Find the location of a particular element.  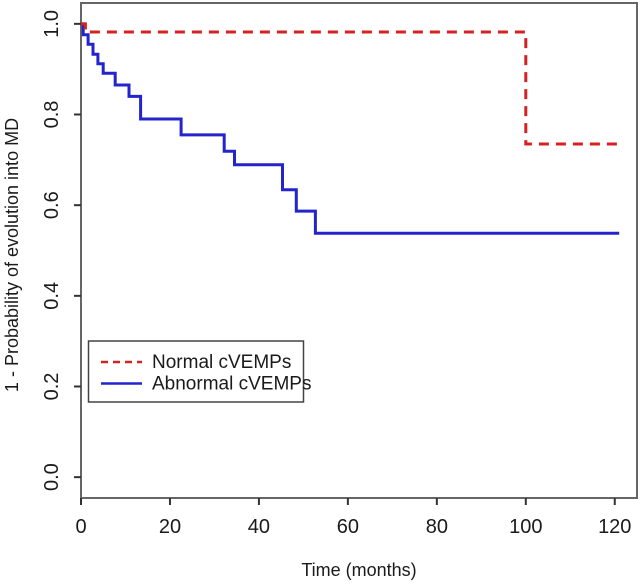

x-tick-label: 20 is located at coordinates (170, 527).